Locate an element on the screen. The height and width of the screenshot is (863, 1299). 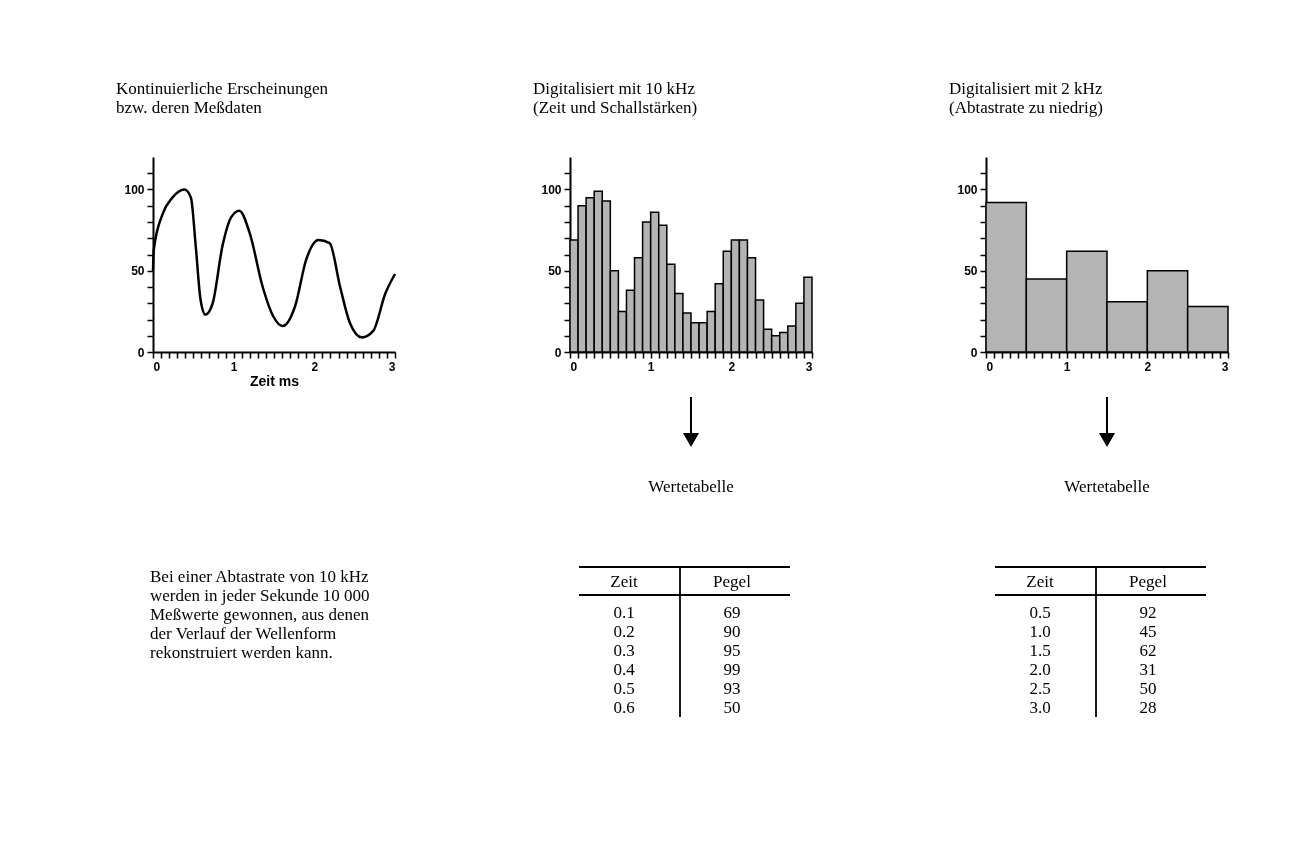
text: 92 is located at coordinates (1148, 612).